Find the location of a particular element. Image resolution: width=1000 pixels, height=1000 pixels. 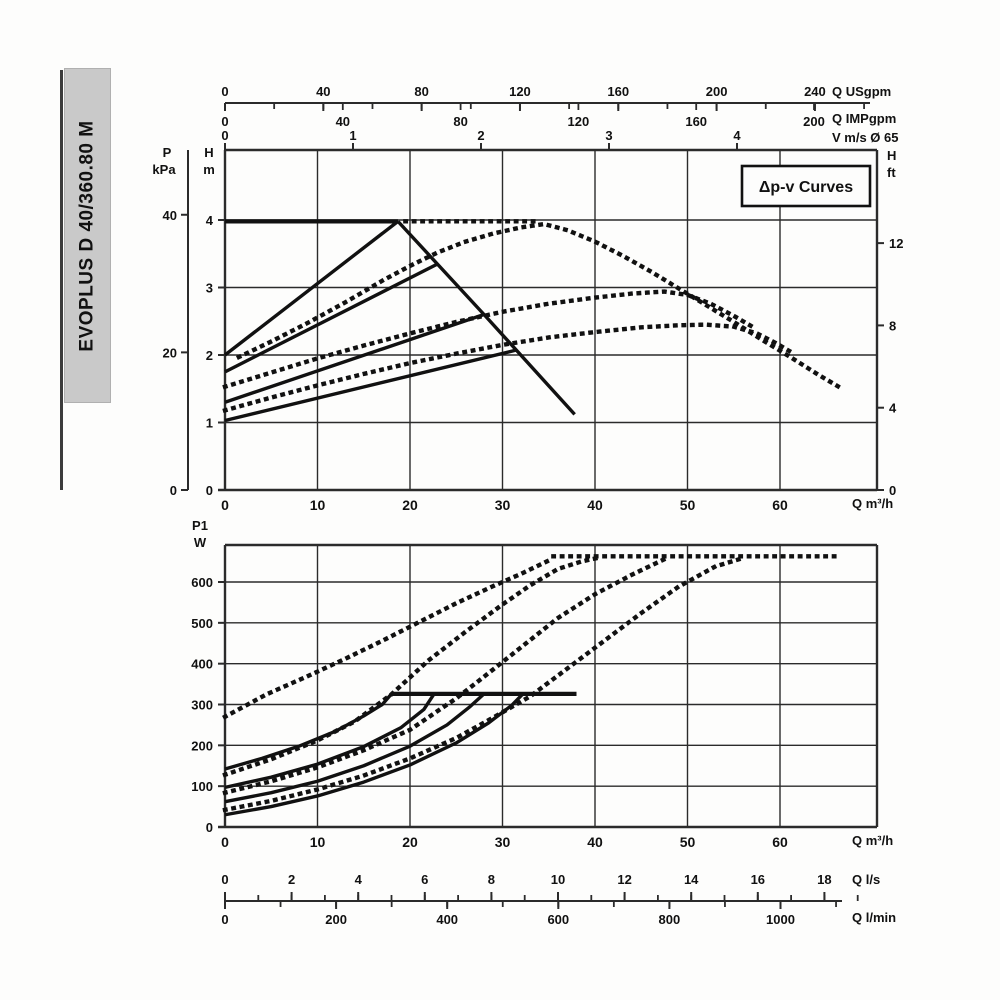

p1-w-tick-label: 100 is located at coordinates (202, 786).